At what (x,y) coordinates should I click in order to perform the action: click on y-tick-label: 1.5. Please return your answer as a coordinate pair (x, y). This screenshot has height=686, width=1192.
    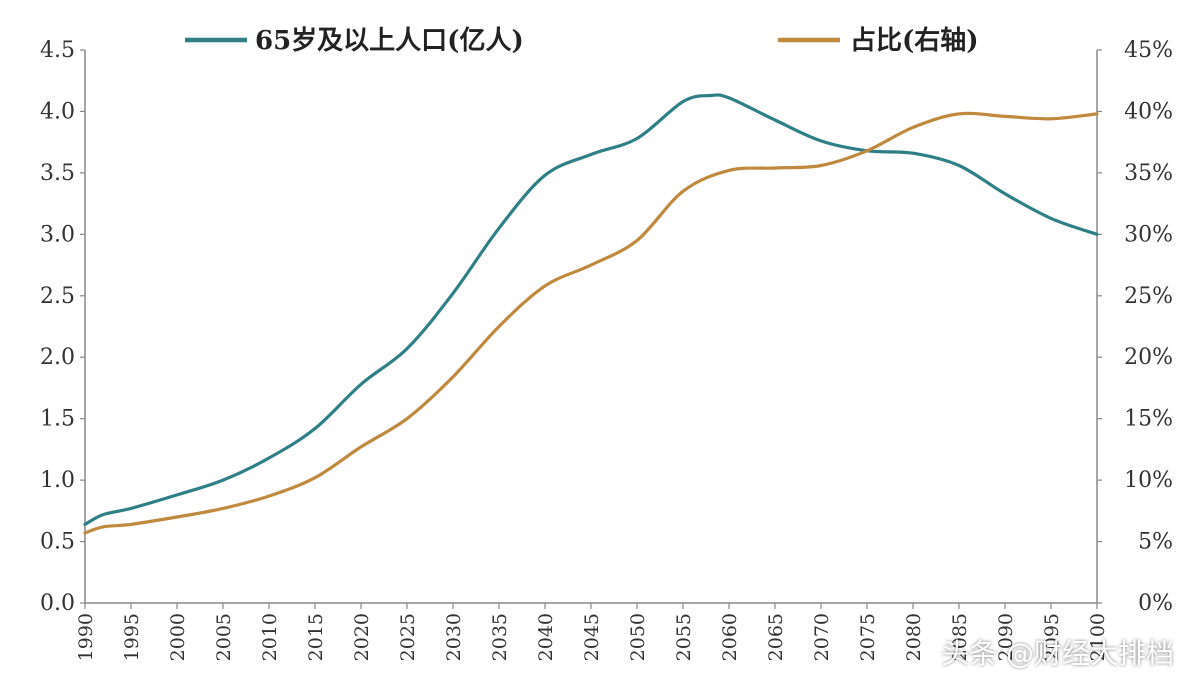
    Looking at the image, I should click on (57, 419).